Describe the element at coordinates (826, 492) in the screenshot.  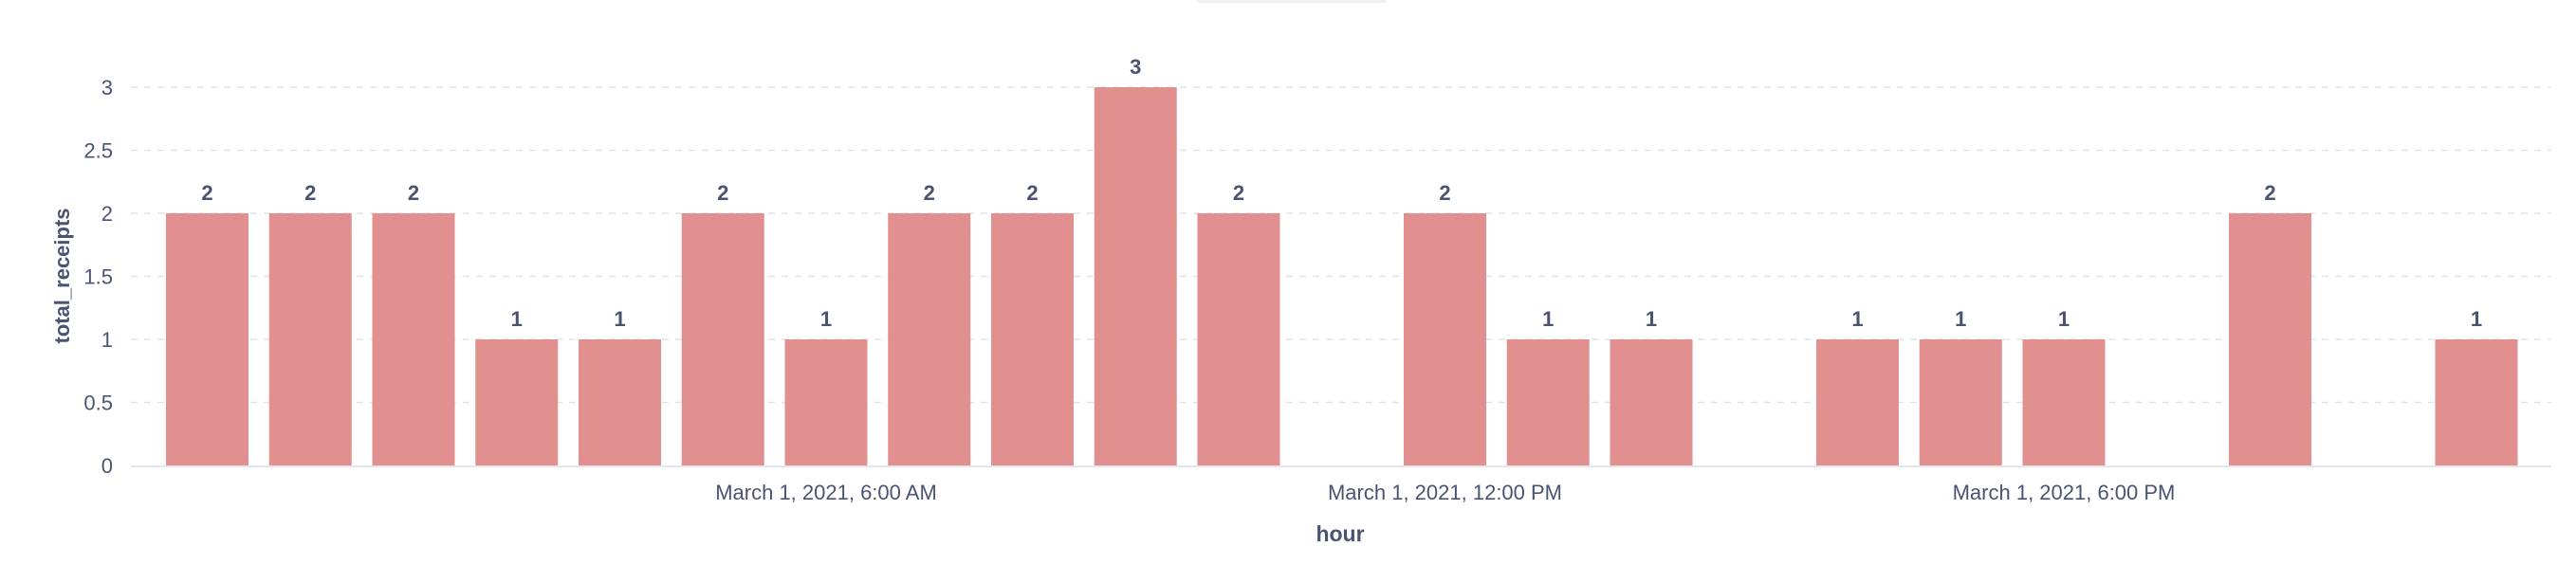
I see `x-tick-label: March 1, 2021, 6:00 AM` at that location.